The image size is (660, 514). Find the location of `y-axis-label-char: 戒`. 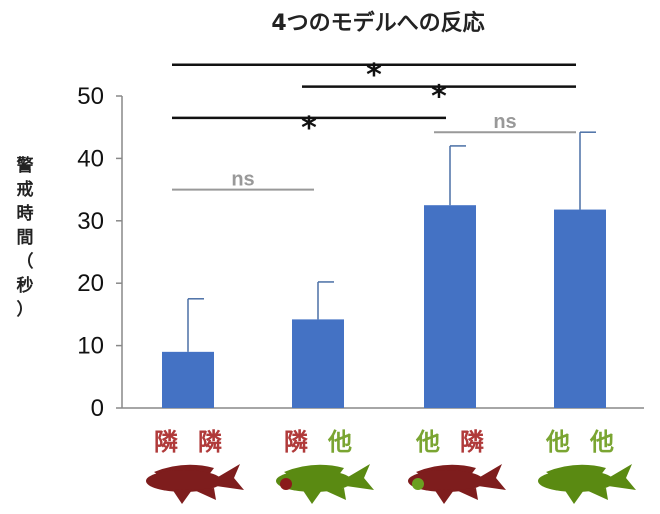

y-axis-label-char: 戒 is located at coordinates (25, 189).